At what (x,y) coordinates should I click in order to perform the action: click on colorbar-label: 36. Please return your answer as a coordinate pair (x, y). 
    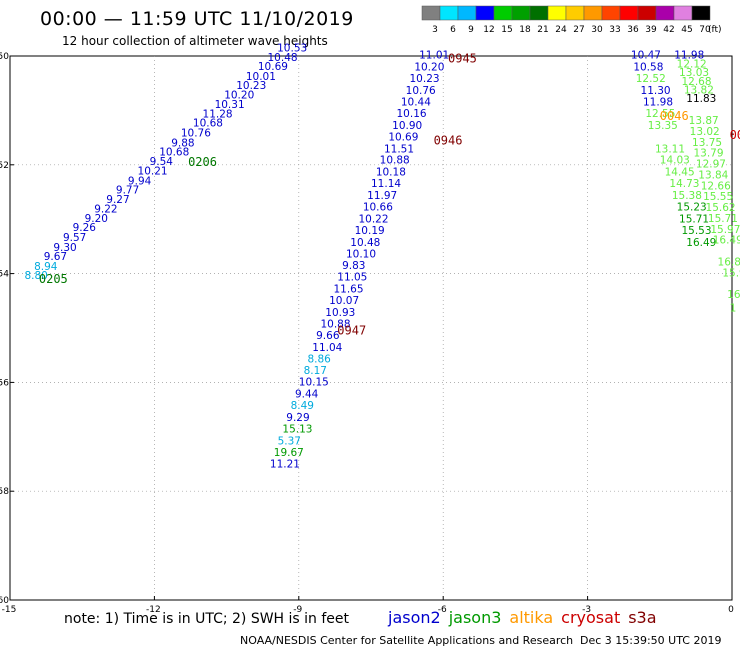
    Looking at the image, I should click on (633, 30).